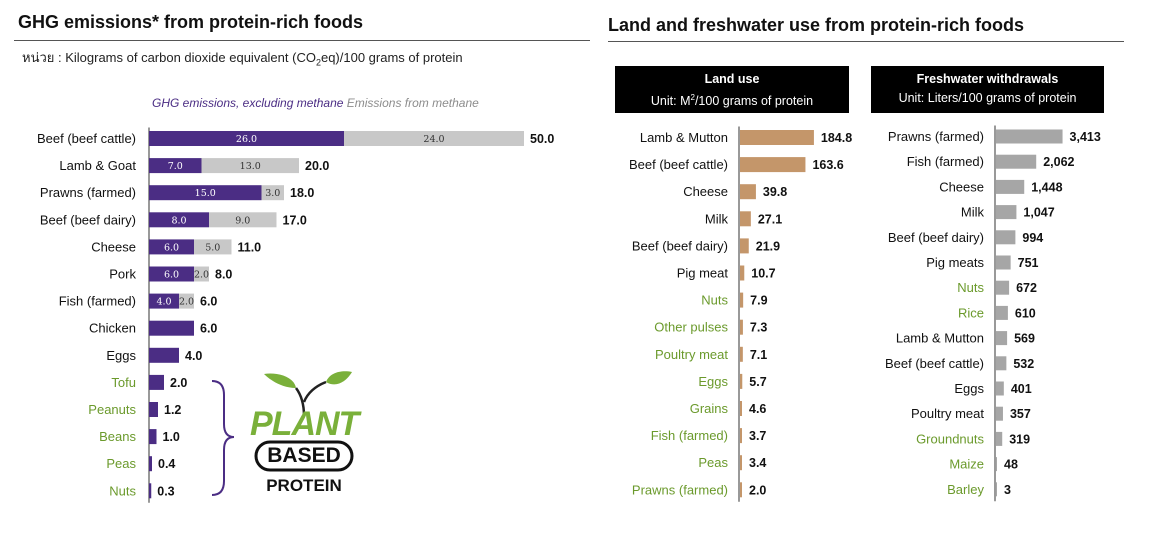 The height and width of the screenshot is (535, 1163). What do you see at coordinates (680, 489) in the screenshot?
I see `land-category-label: Prawns (farmed)` at bounding box center [680, 489].